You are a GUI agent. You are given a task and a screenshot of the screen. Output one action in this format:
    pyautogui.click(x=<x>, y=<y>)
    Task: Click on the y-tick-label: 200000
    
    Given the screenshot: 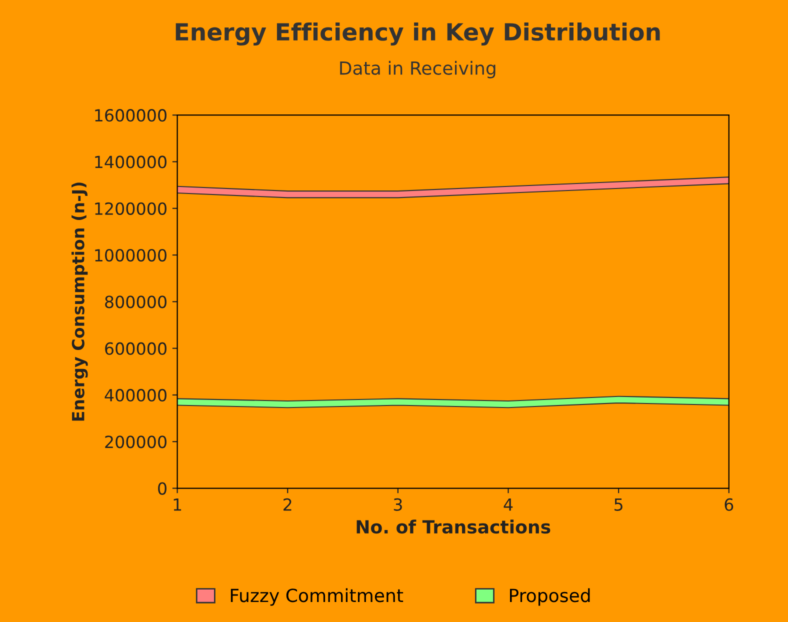 What is the action you would take?
    pyautogui.click(x=135, y=442)
    